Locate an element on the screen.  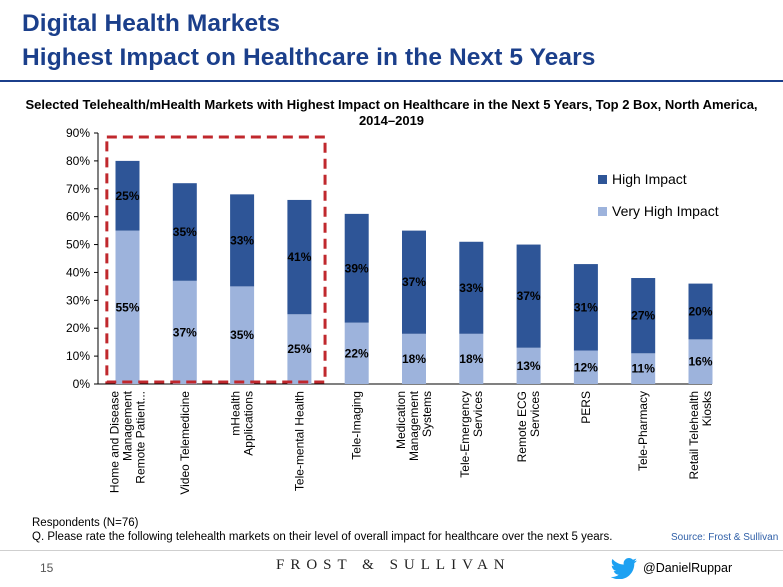
category-label: Remote ECG Services is located at coordinates (528, 426).